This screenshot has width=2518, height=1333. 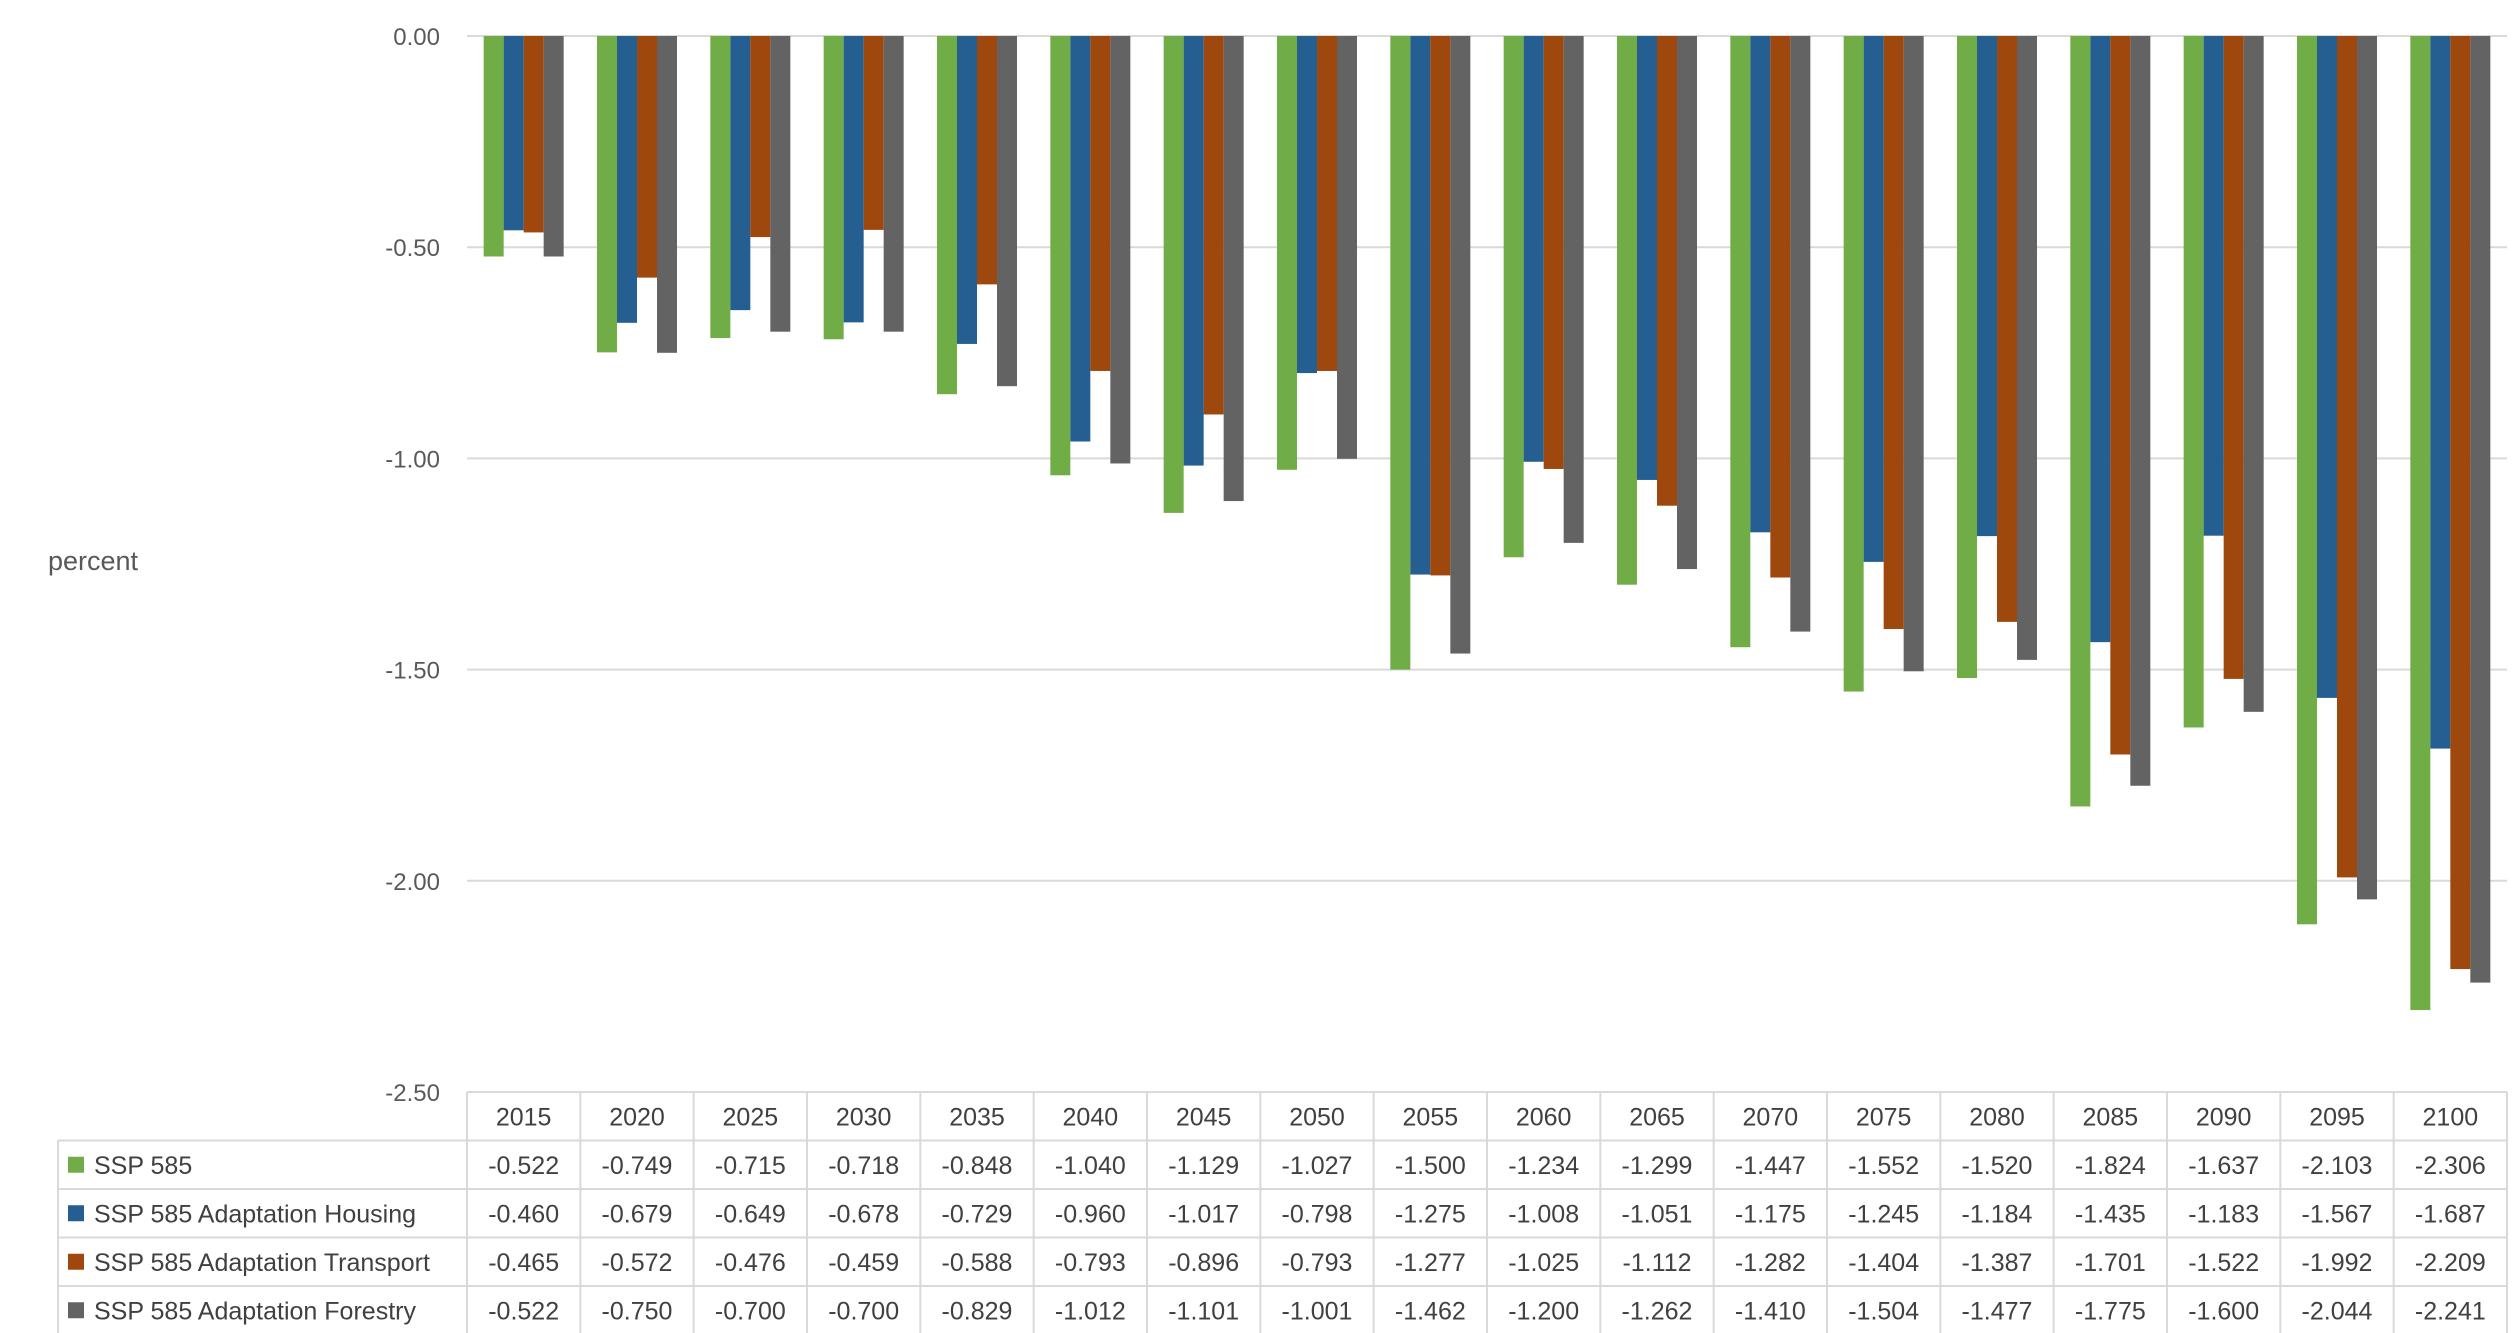 I want to click on legend-label: SSP 585 Adaptation Transport, so click(x=262, y=1263).